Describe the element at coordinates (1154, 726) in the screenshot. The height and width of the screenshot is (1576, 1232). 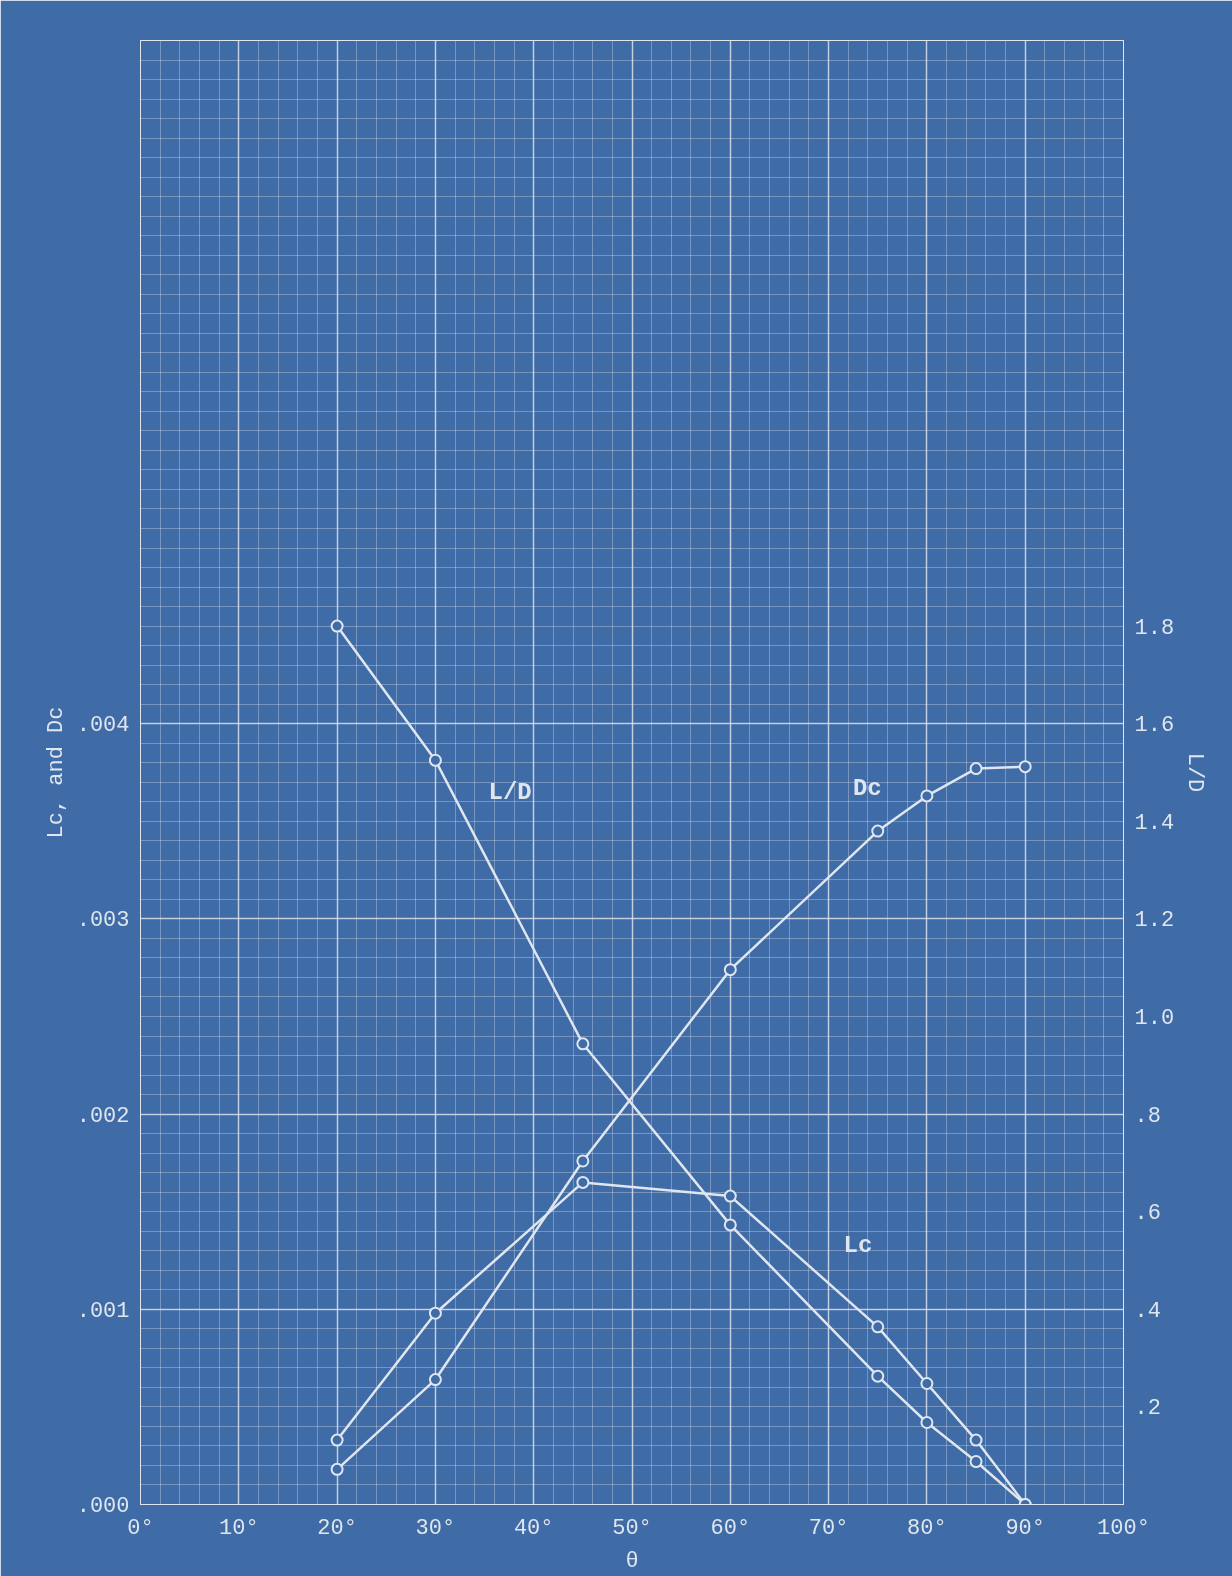
I see `y2-tick-label: 1.6` at that location.